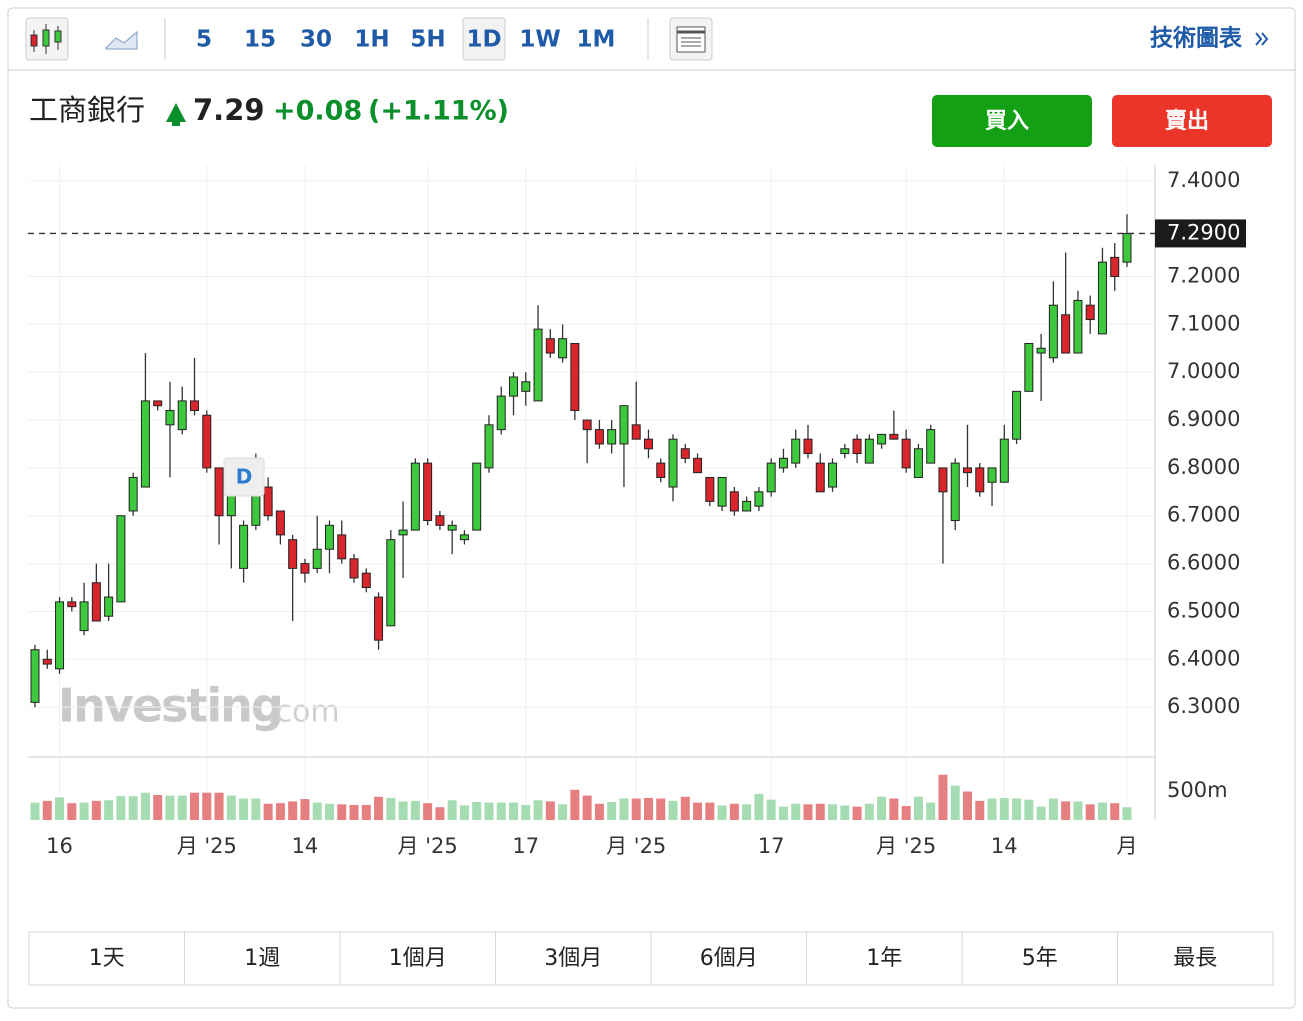 The image size is (1303, 1021). I want to click on sell-button, so click(1192, 121).